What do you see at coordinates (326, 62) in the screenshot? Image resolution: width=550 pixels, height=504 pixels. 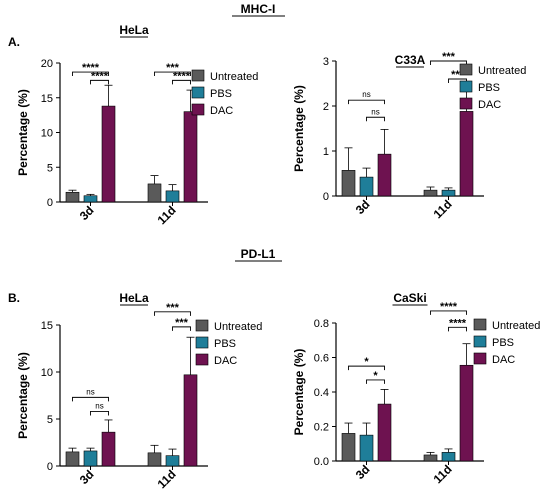 I see `y-tick-label: 3` at bounding box center [326, 62].